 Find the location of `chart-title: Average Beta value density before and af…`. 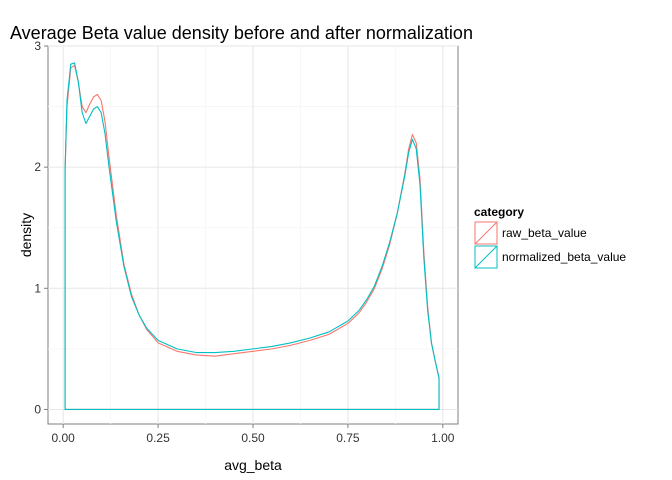

chart-title: Average Beta value density before and af… is located at coordinates (241, 33).